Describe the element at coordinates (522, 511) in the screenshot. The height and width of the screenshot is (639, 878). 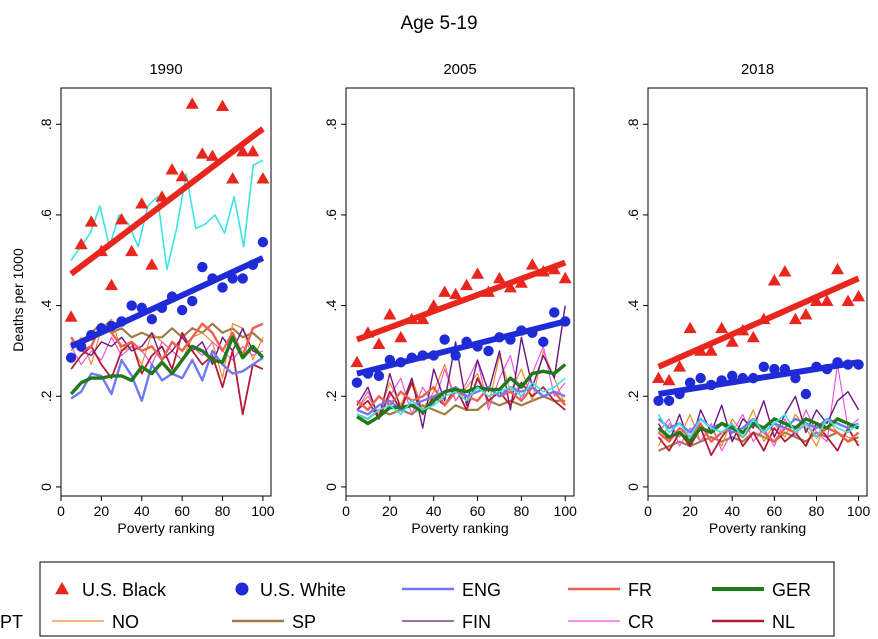
I see `x-tick-label: 80` at that location.